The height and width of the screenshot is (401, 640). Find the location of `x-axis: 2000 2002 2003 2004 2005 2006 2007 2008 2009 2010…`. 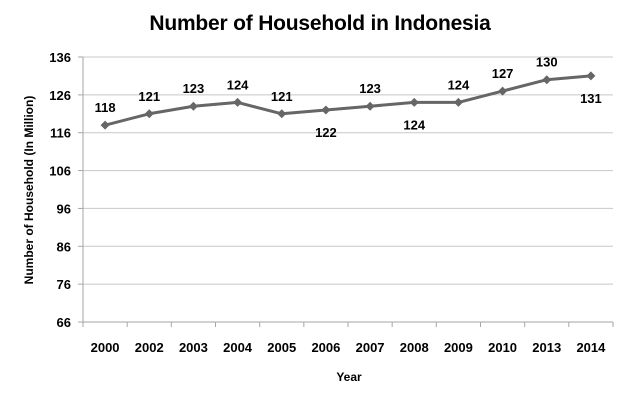

x-axis: 2000 2002 2003 2004 2005 2006 2007 2008 2009 2010… is located at coordinates (348, 338).